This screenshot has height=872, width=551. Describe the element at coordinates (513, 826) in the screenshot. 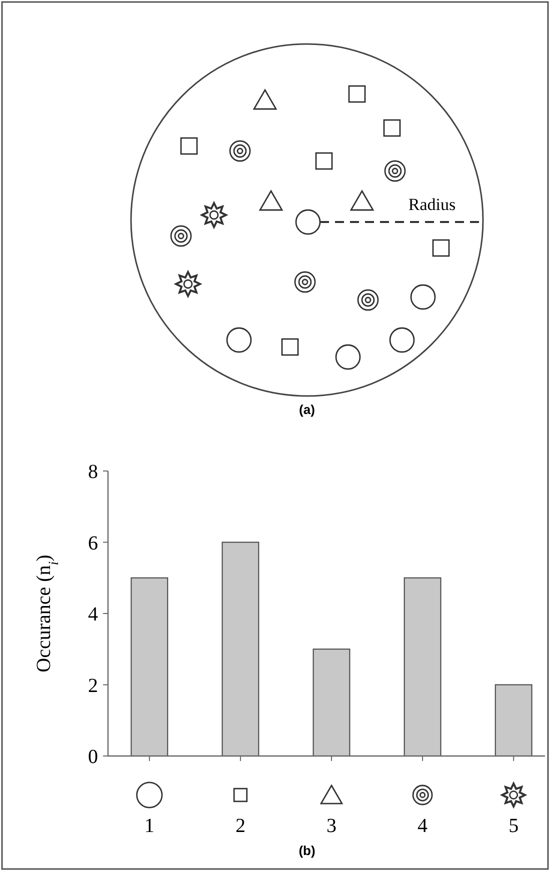

I see `x-tick-label: 5` at that location.